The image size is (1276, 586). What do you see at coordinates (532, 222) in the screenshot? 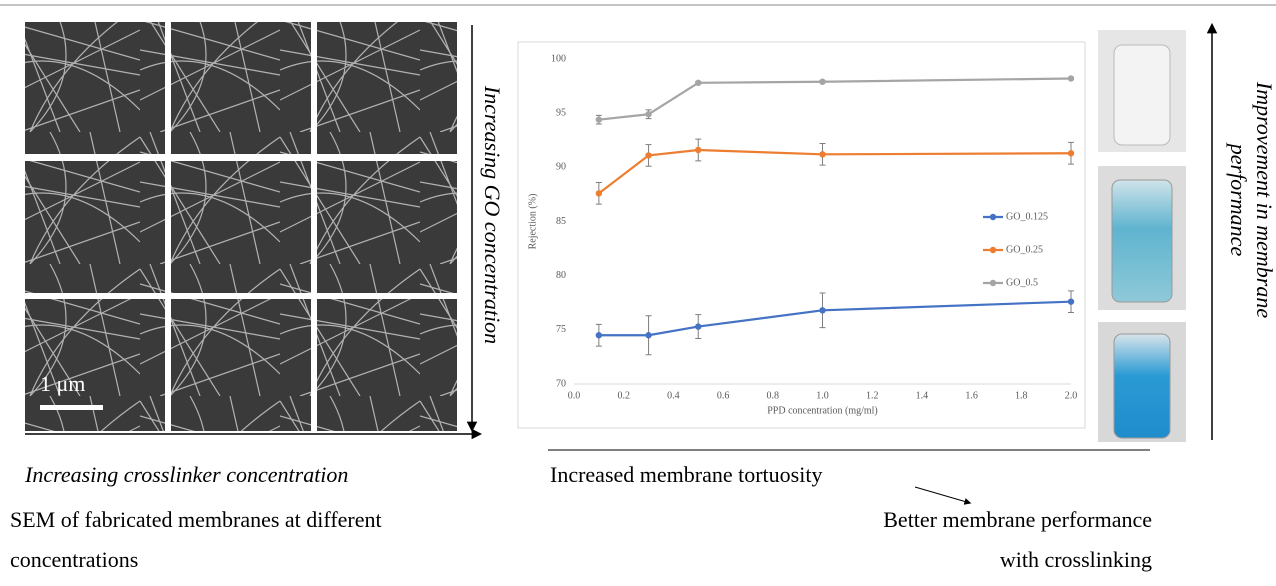
I see `y-axis-label: Rejection (%)` at bounding box center [532, 222].